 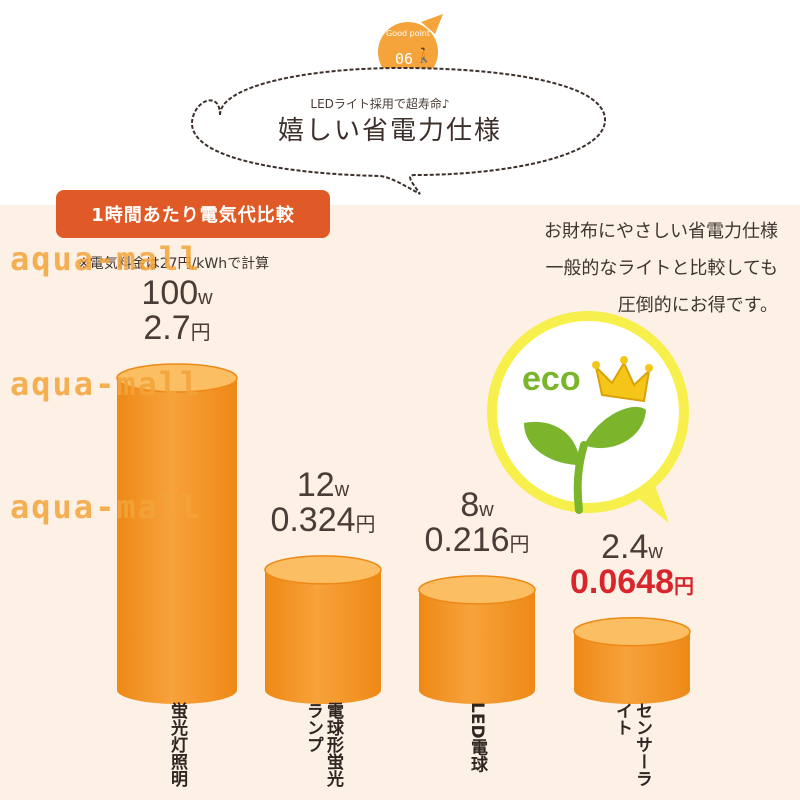 I want to click on sprout-icon, so click(x=585, y=460).